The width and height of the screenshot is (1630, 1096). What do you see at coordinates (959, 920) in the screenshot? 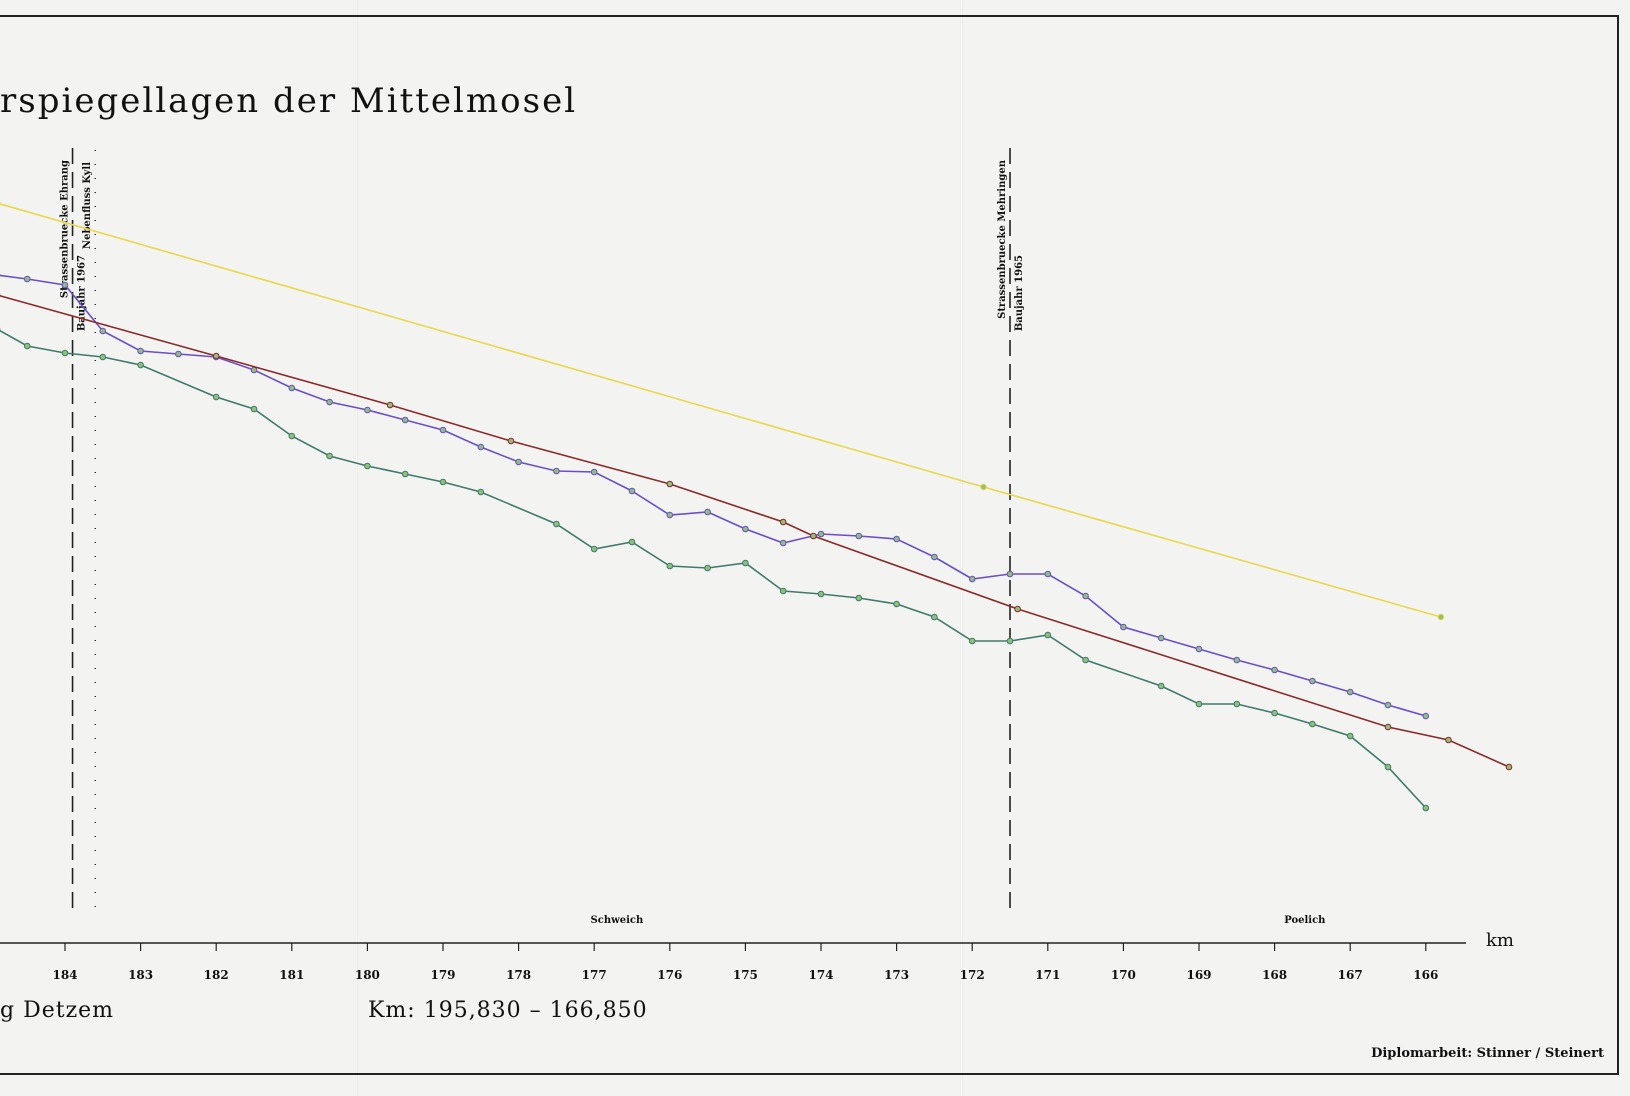
I see `place-labels: Schweich Poelich` at bounding box center [959, 920].